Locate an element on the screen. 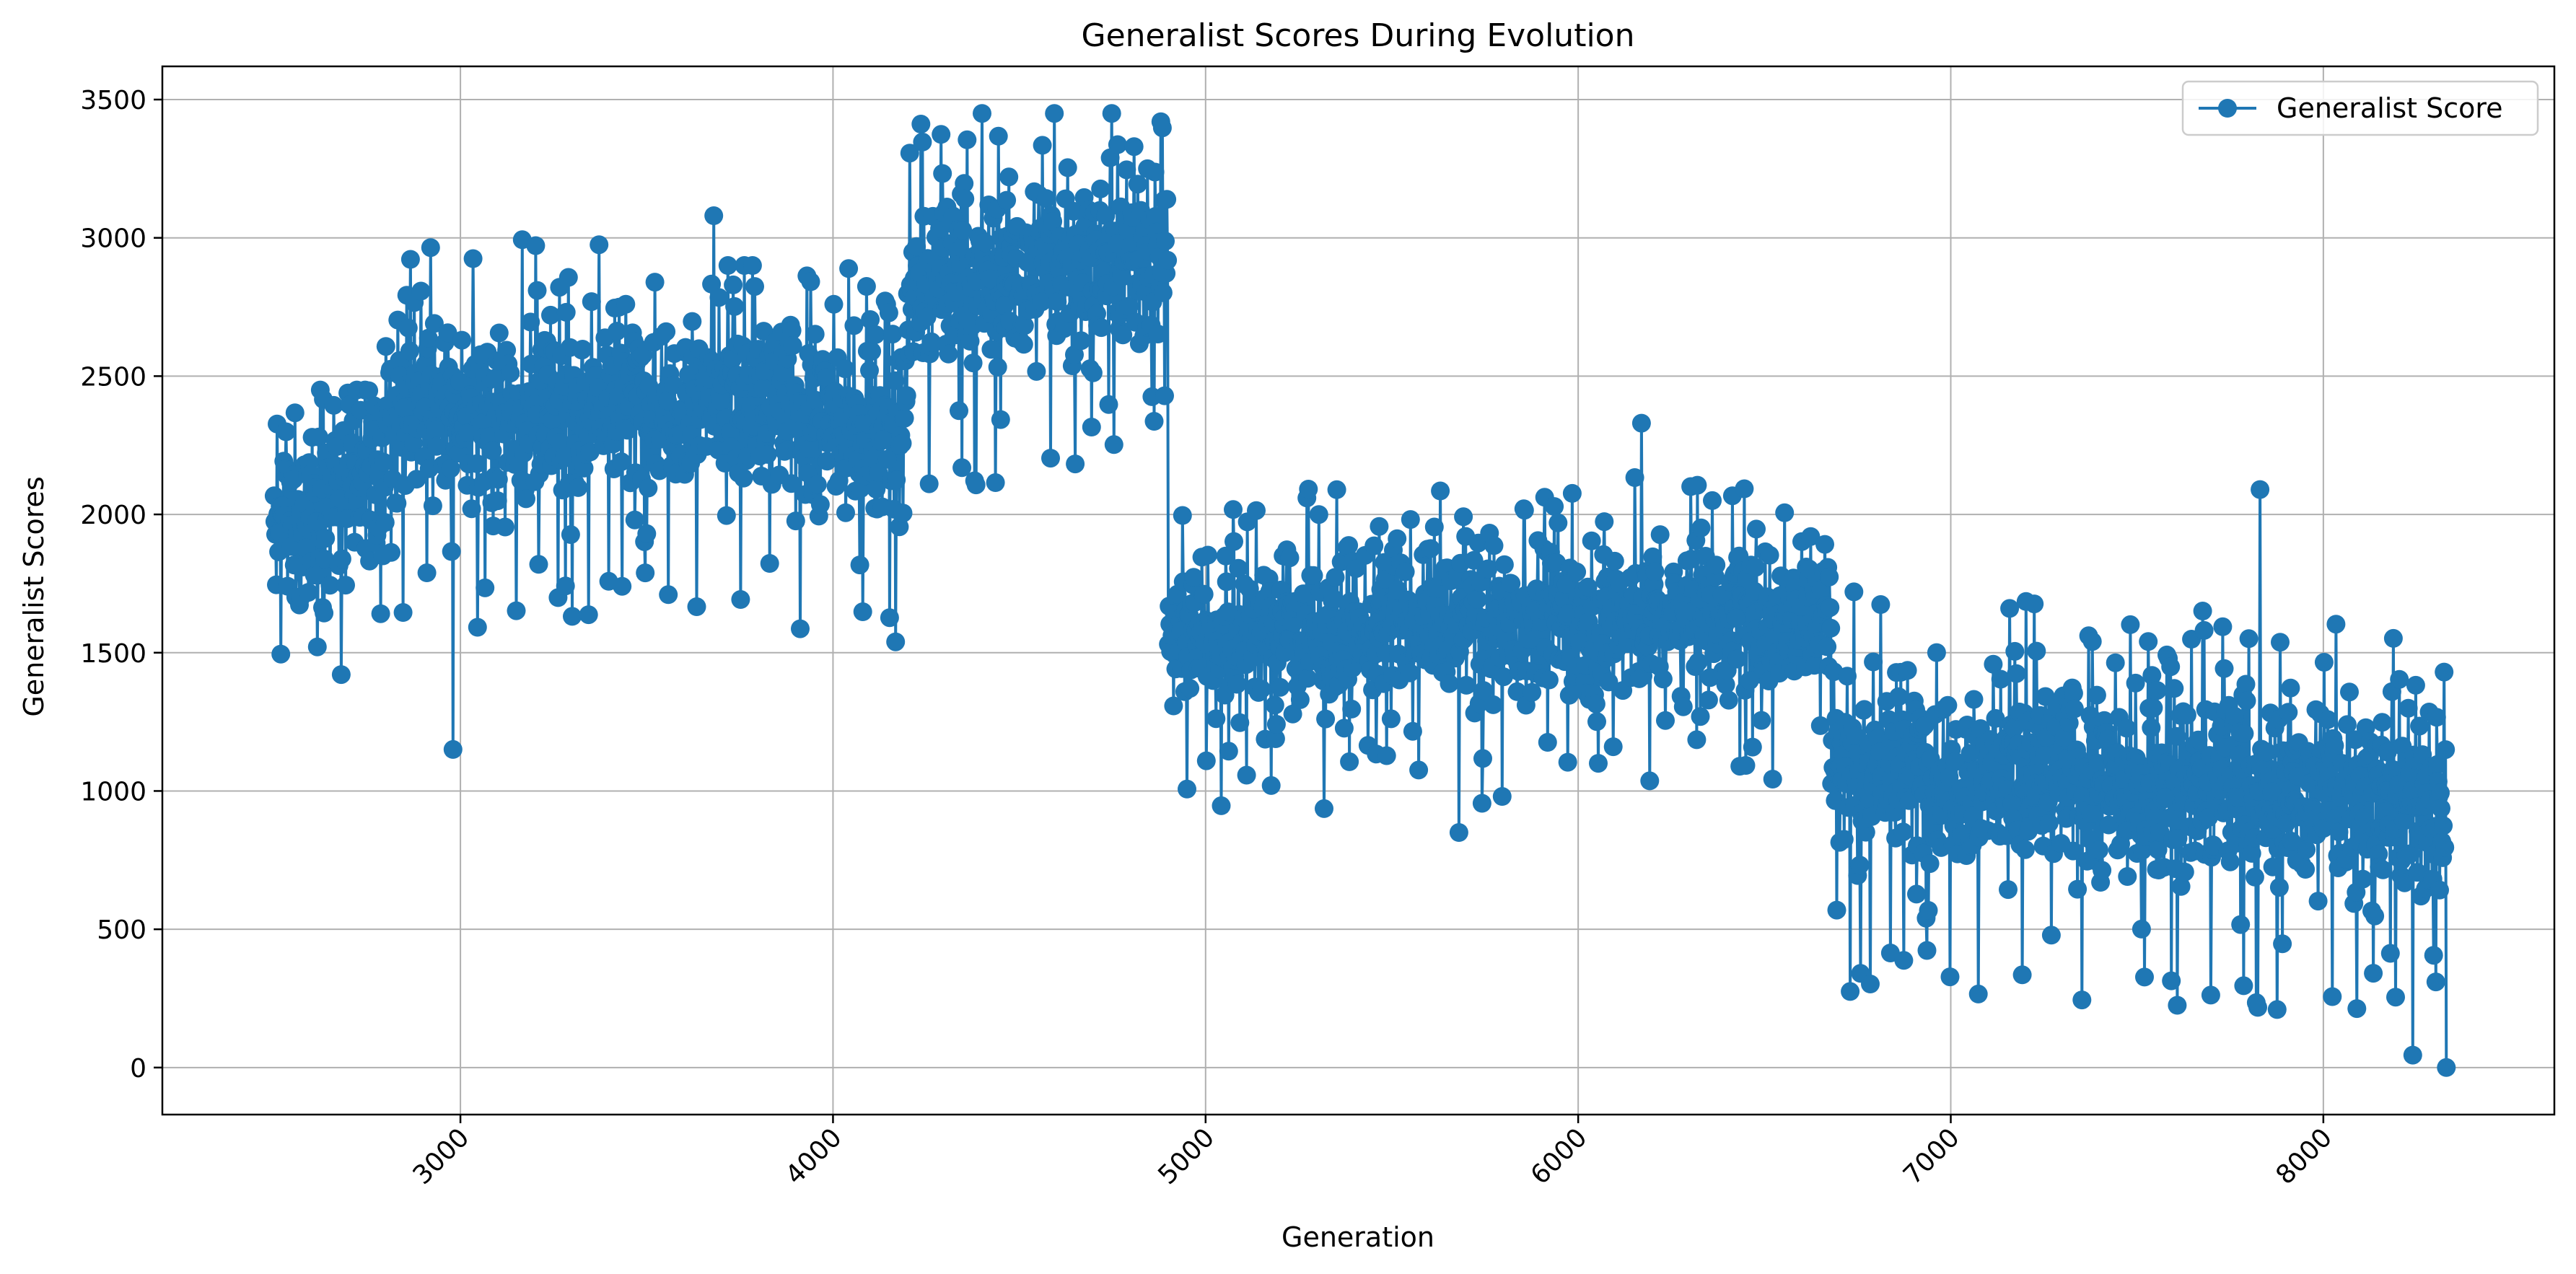 This screenshot has width=2576, height=1274. y-axis-label: Generalist Scores is located at coordinates (34, 596).